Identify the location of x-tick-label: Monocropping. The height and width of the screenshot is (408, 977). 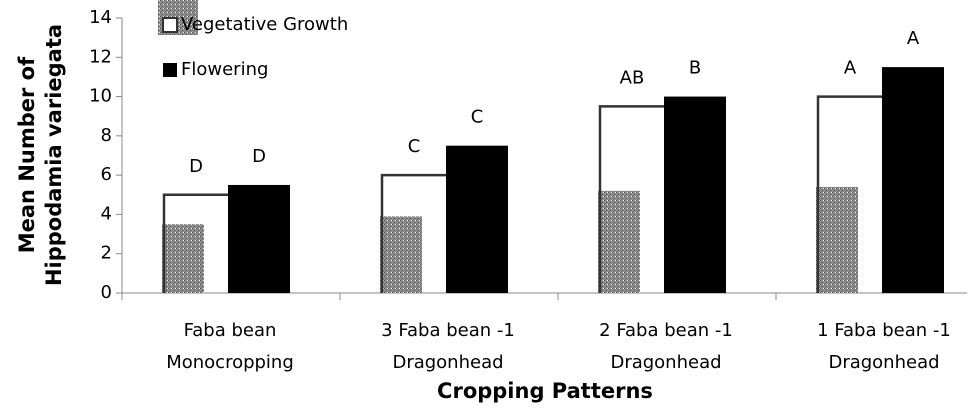
(230, 362).